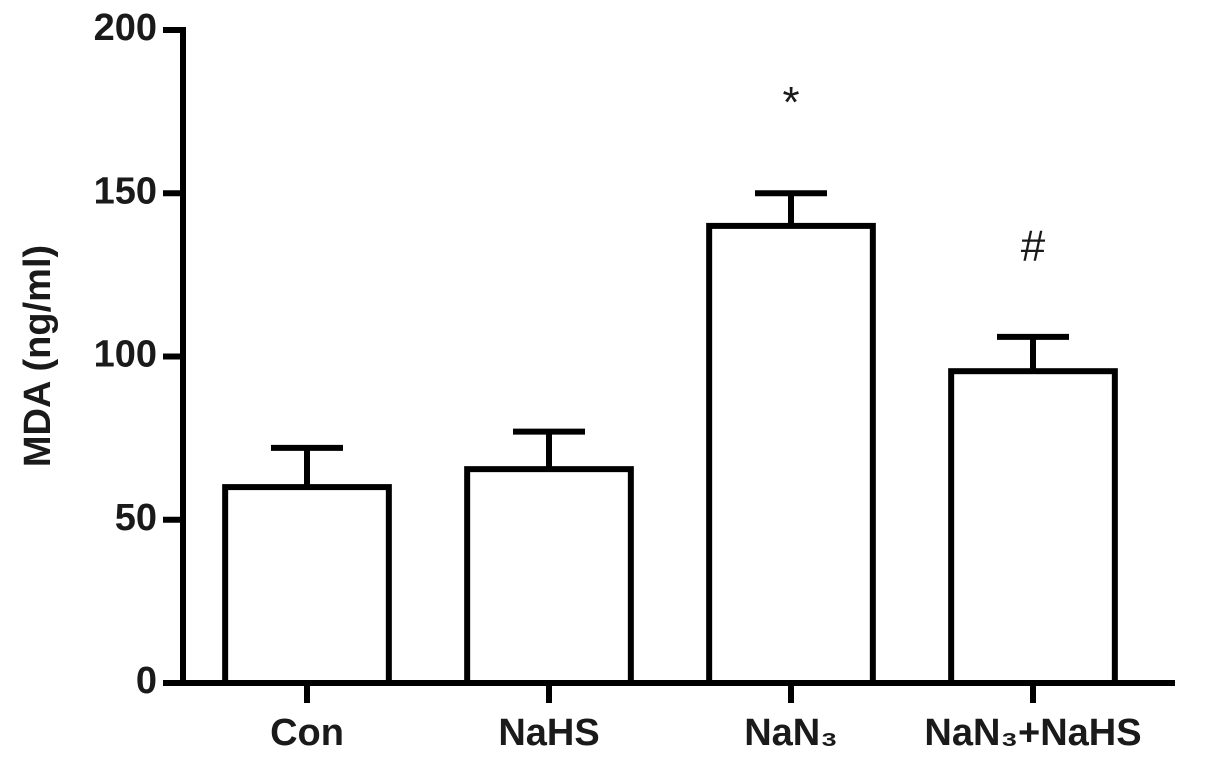  What do you see at coordinates (1032, 733) in the screenshot?
I see `x-tick-label: NaN₃+NaHS` at bounding box center [1032, 733].